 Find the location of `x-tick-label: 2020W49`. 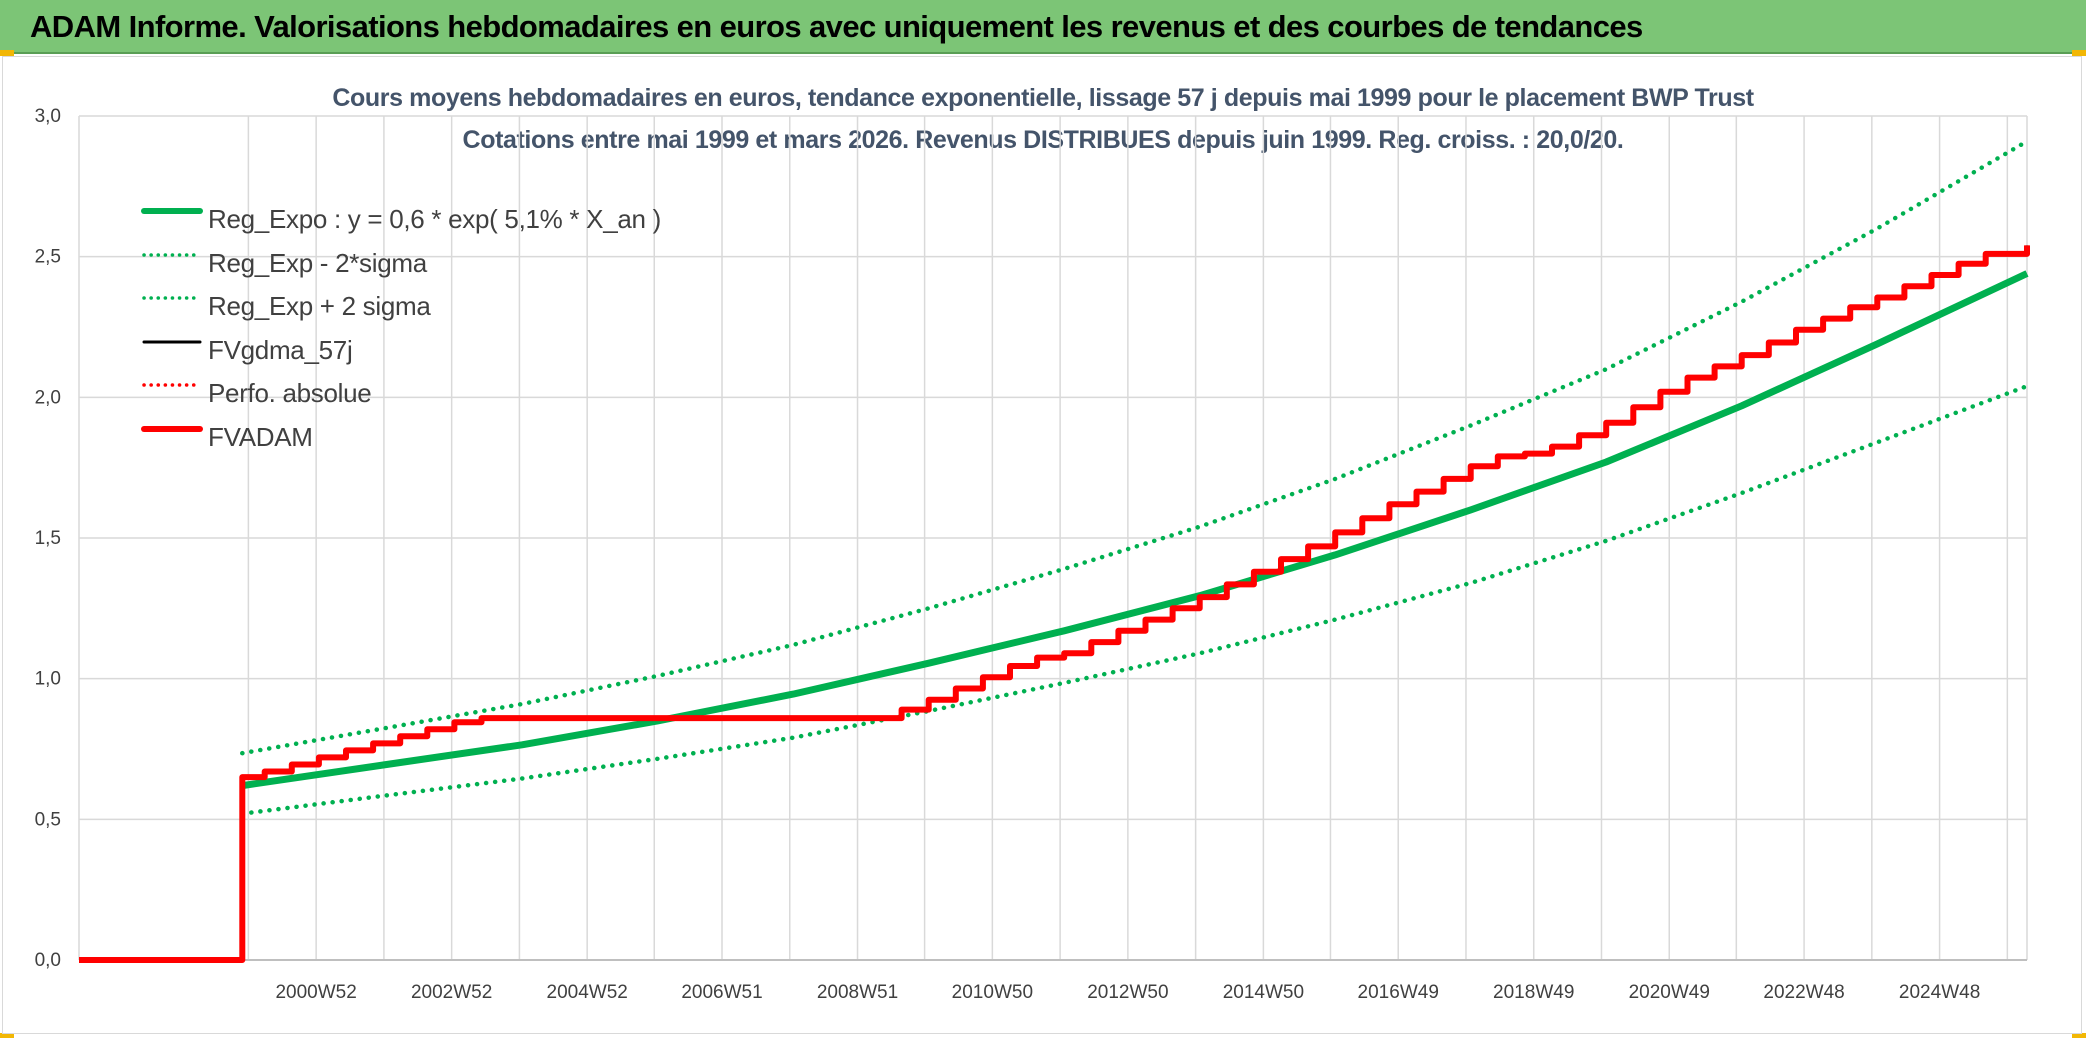

x-tick-label: 2020W49 is located at coordinates (1669, 992).